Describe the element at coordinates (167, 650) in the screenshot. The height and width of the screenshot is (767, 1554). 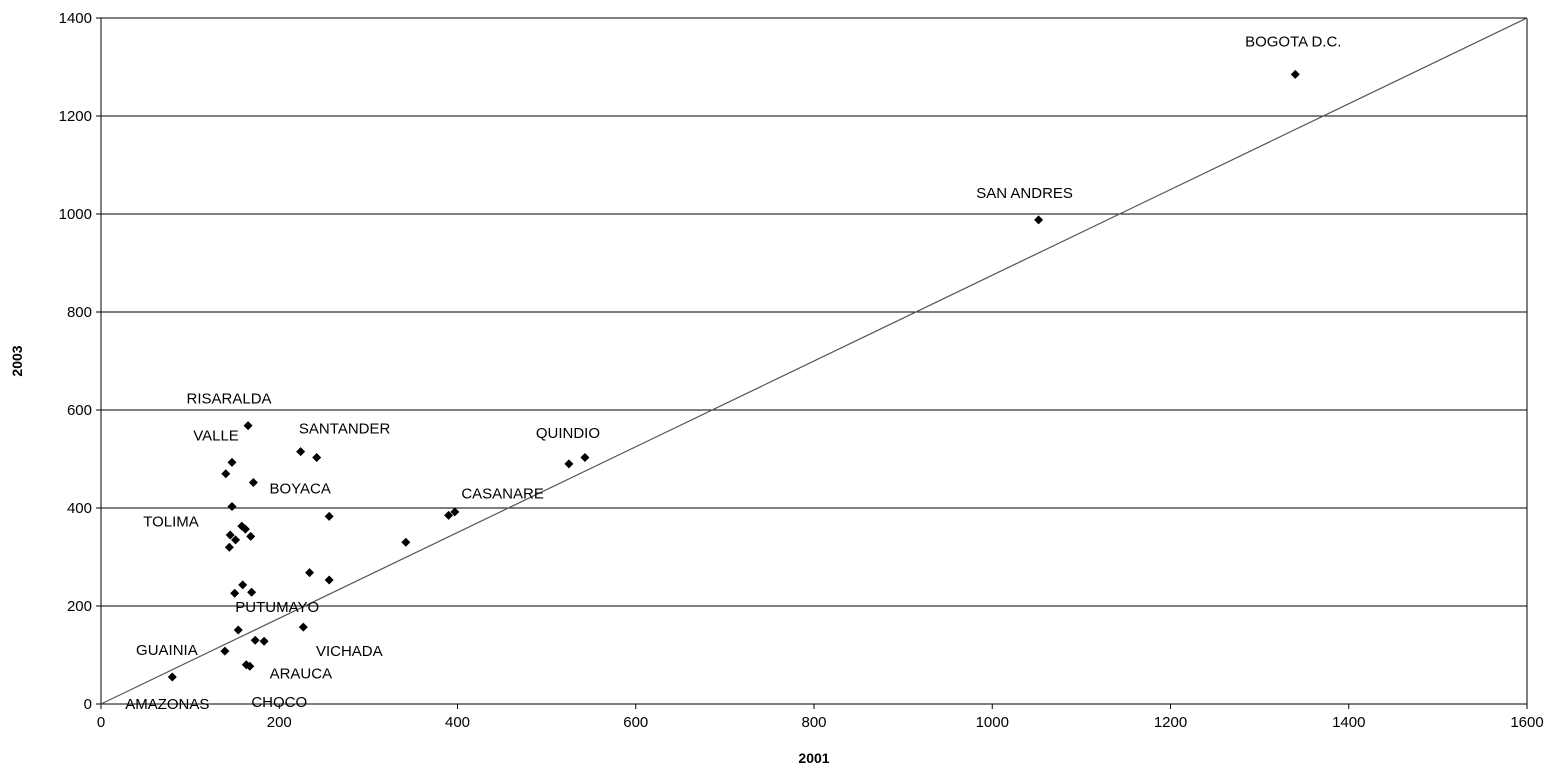
I see `point-label: GUAINIA` at that location.